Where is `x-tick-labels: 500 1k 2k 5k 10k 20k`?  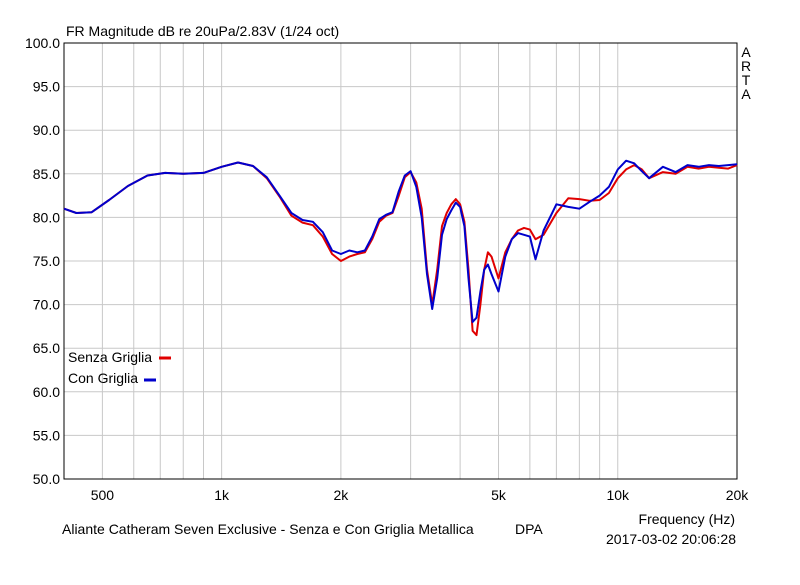 x-tick-labels: 500 1k 2k 5k 10k 20k is located at coordinates (420, 495).